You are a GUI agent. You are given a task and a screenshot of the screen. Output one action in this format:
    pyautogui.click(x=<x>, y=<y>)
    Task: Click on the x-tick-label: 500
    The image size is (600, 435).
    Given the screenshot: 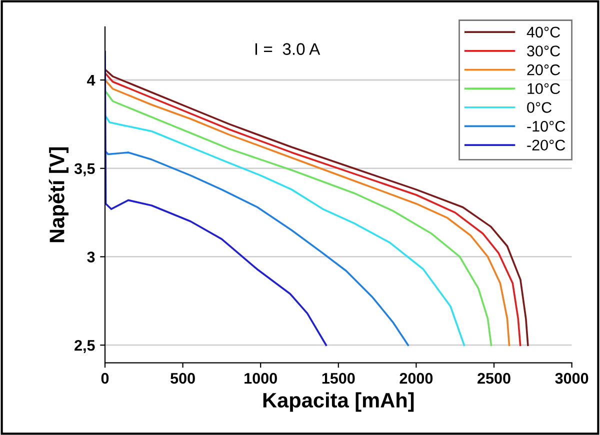 What is the action you would take?
    pyautogui.click(x=182, y=378)
    